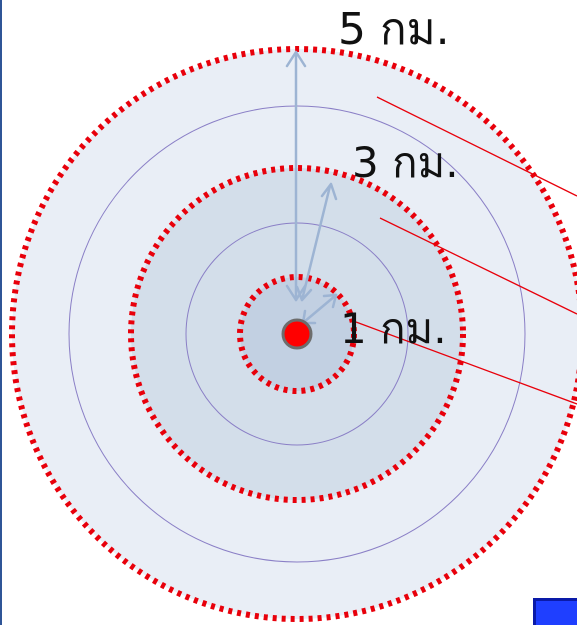 This screenshot has width=577, height=625. I want to click on leader-line-3km, so click(478, 266).